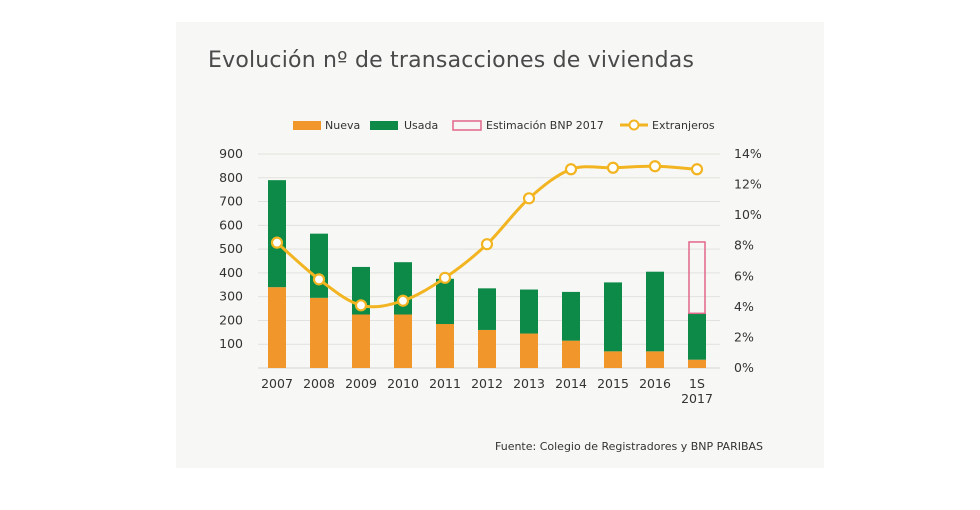  What do you see at coordinates (744, 367) in the screenshot?
I see `y-right-tick-label: 0%` at bounding box center [744, 367].